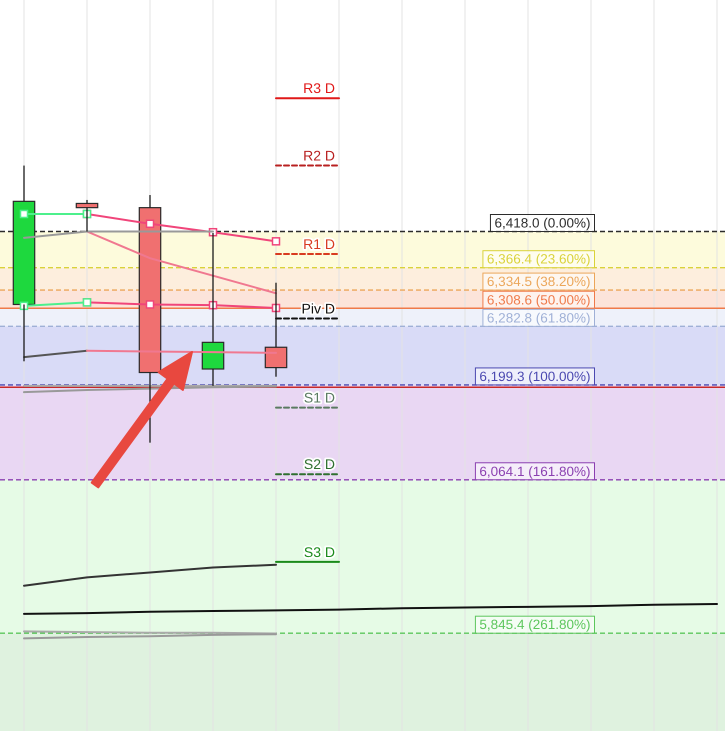 The height and width of the screenshot is (731, 725). Describe the element at coordinates (319, 398) in the screenshot. I see `series-label: S1 D` at that location.